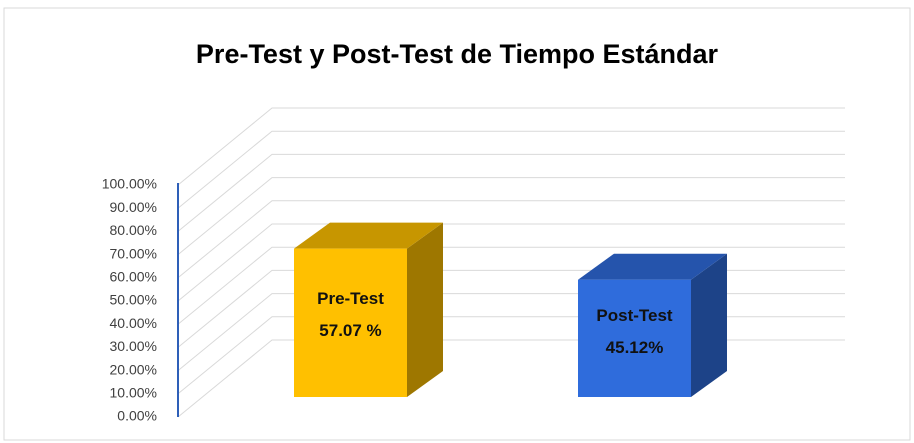 The height and width of the screenshot is (443, 914). What do you see at coordinates (133, 253) in the screenshot?
I see `y-tick-label: 70.00%` at bounding box center [133, 253].